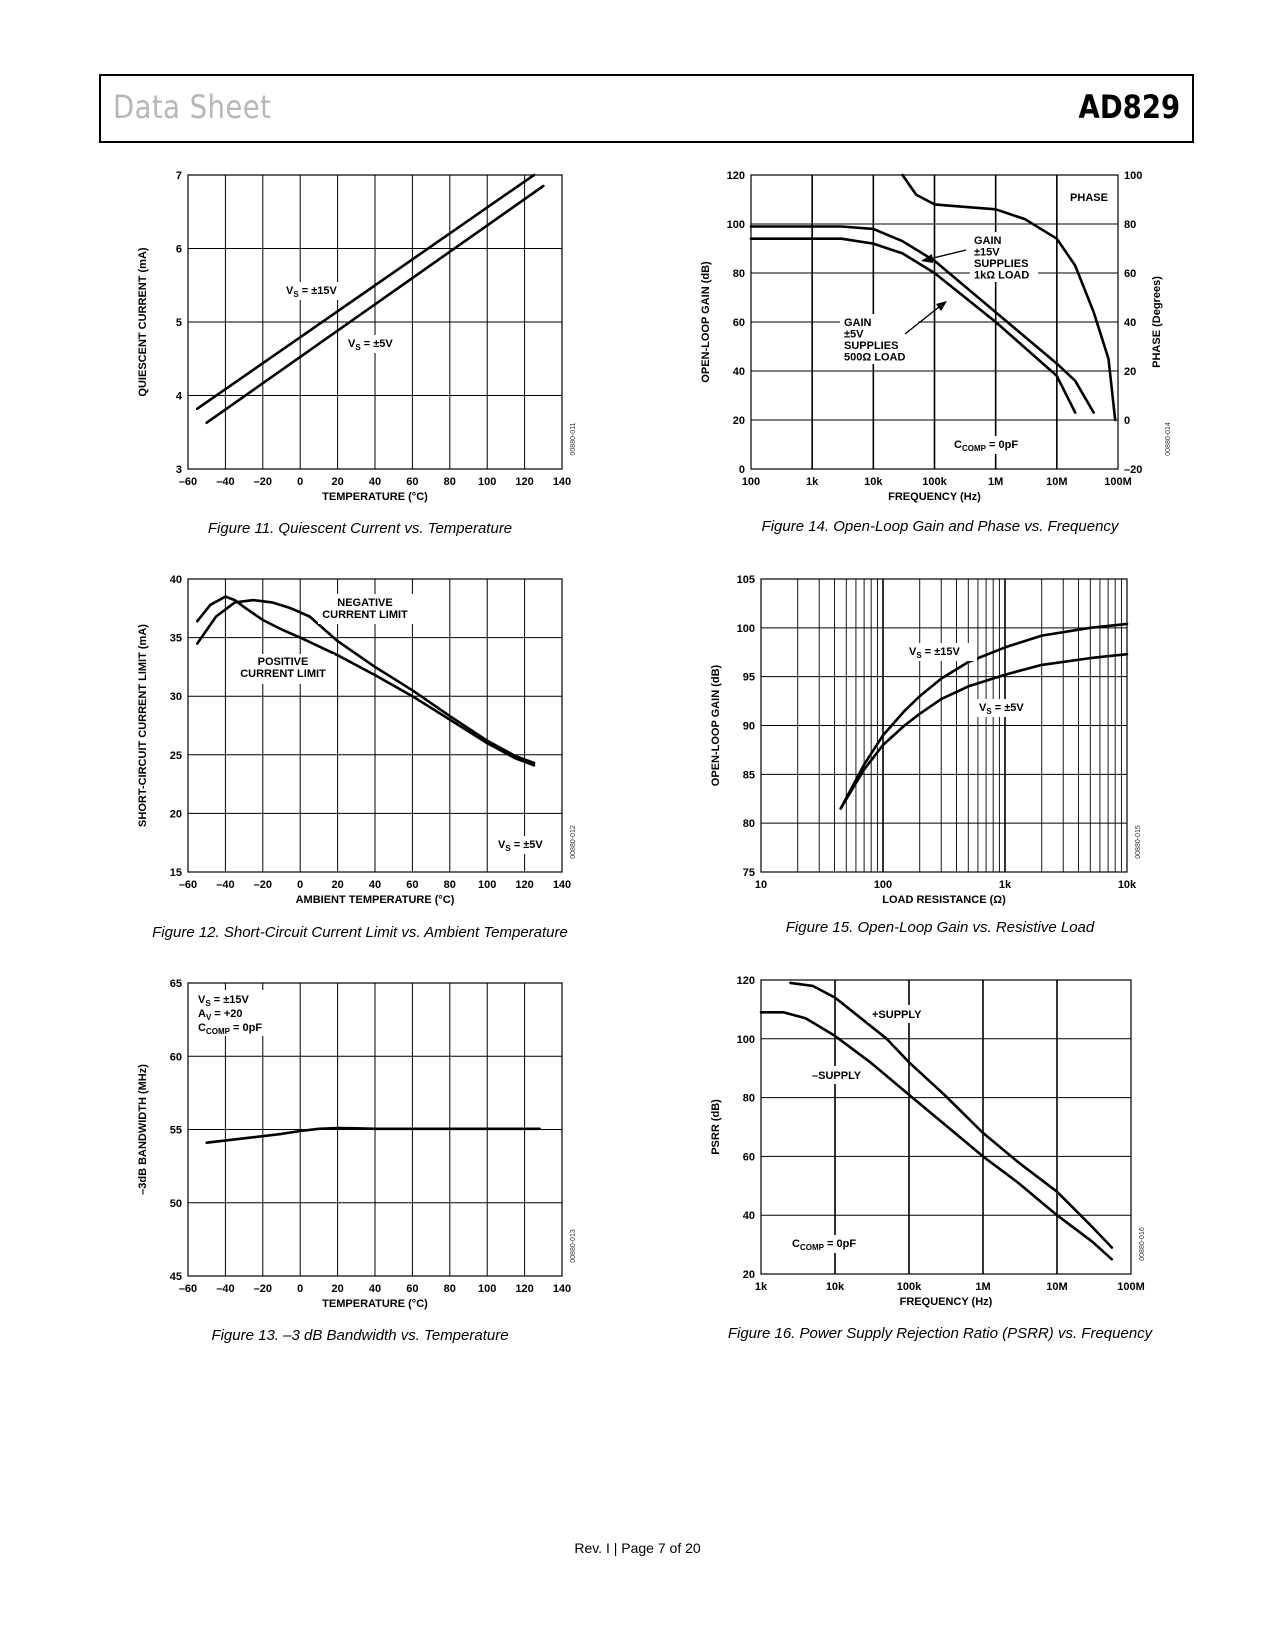 The image size is (1275, 1650). Describe the element at coordinates (941, 306) in the screenshot. I see `arrowhead-gain-5v` at that location.